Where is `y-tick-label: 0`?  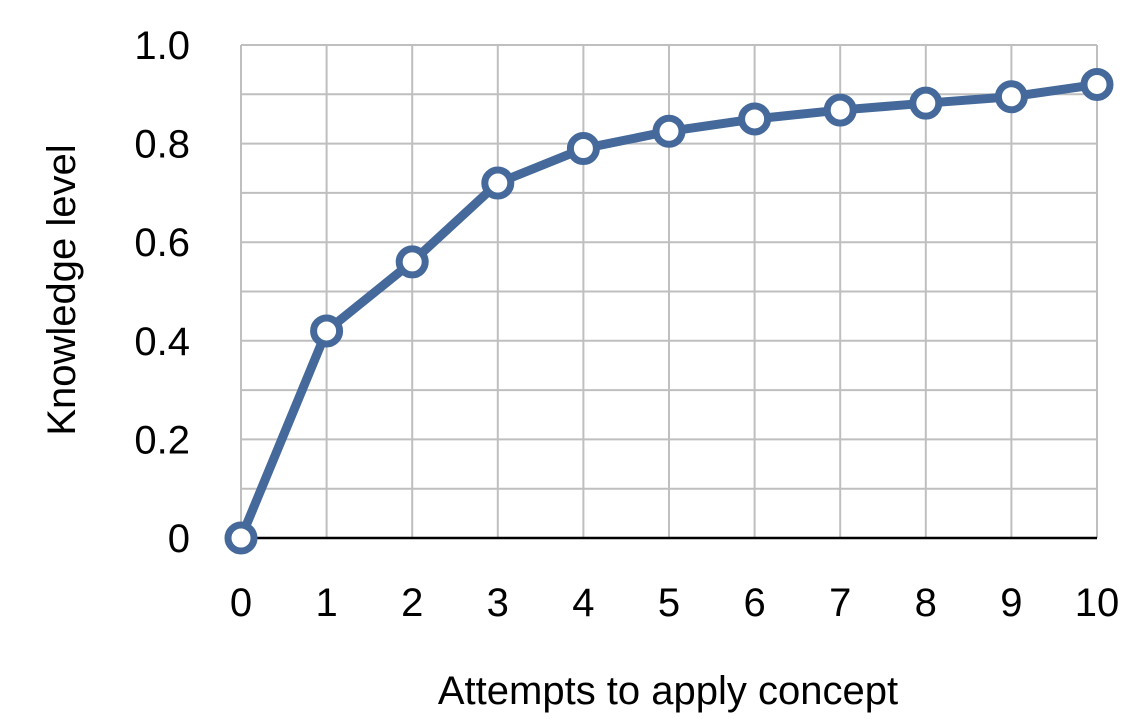
y-tick-label: 0 is located at coordinates (179, 539).